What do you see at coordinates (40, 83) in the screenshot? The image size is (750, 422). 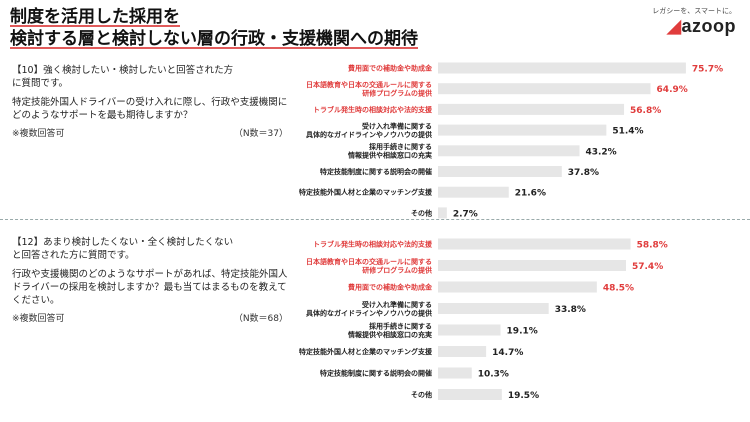 I see `question-10-lead2: に質問です。` at bounding box center [40, 83].